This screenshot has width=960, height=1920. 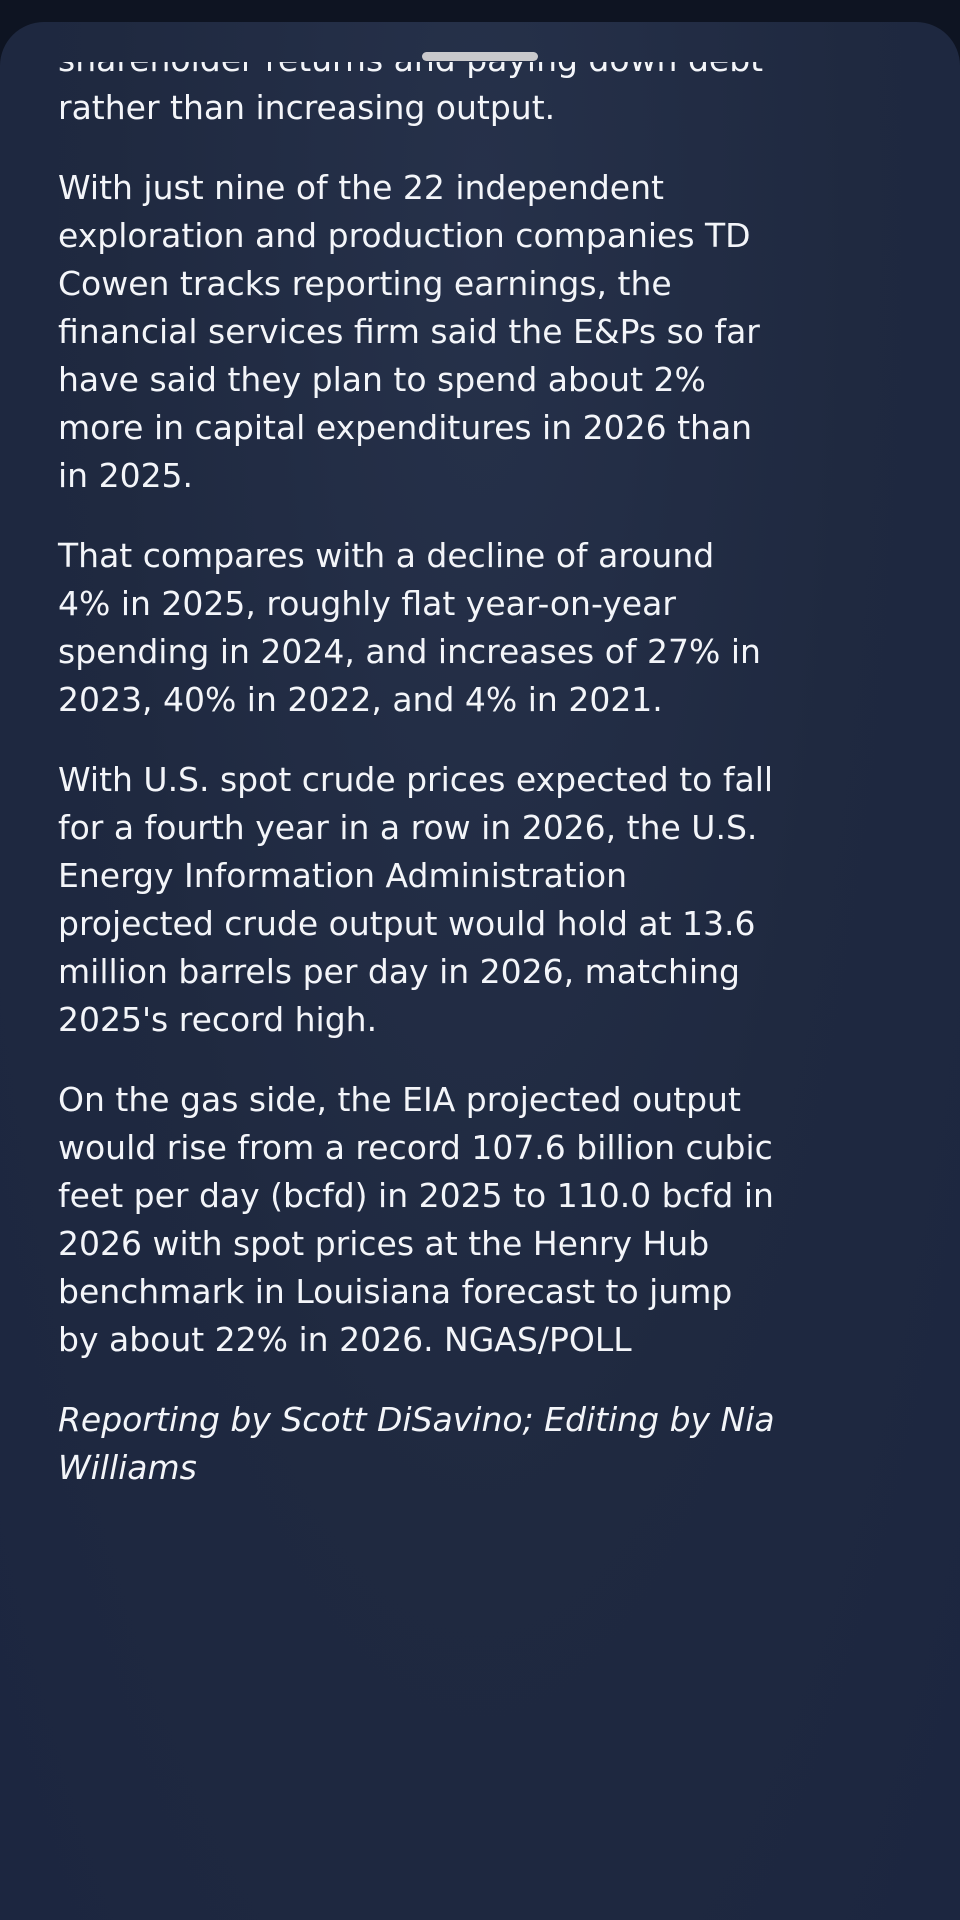 What do you see at coordinates (480, 56) in the screenshot?
I see `drag-handle` at bounding box center [480, 56].